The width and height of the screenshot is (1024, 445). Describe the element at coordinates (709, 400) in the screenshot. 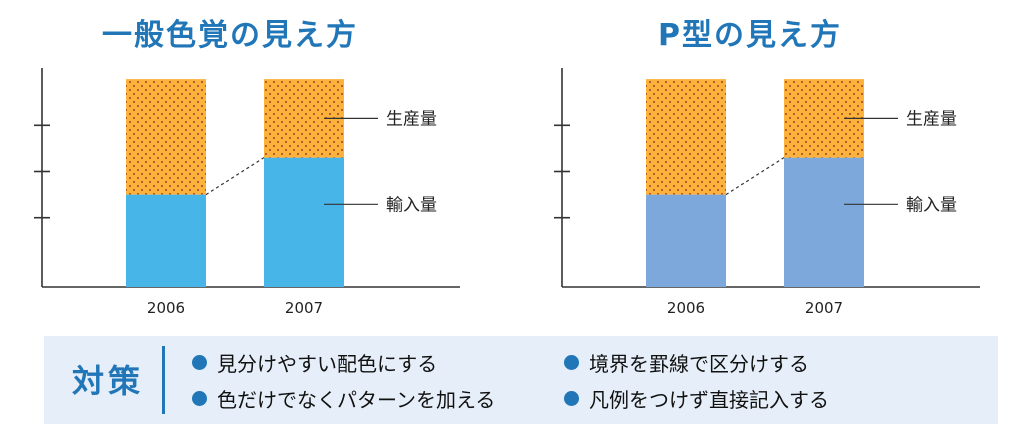

I see `tip-text: 凡例をつけず直接記入する` at that location.